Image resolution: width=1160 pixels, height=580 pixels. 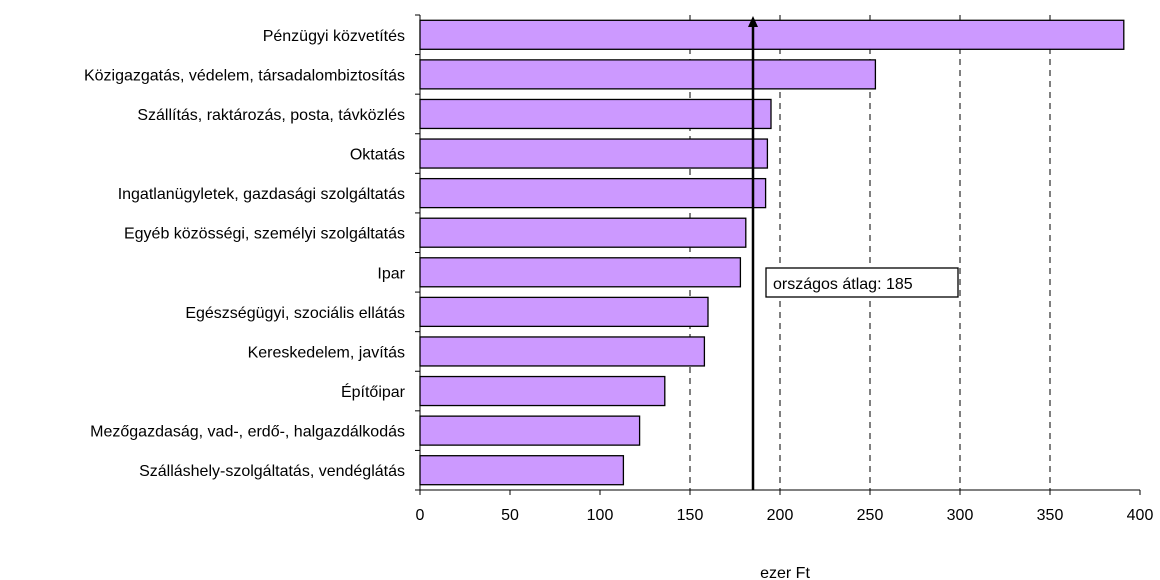 I want to click on category-label-7: Egészségügyi, szociális ellátás, so click(x=295, y=313).